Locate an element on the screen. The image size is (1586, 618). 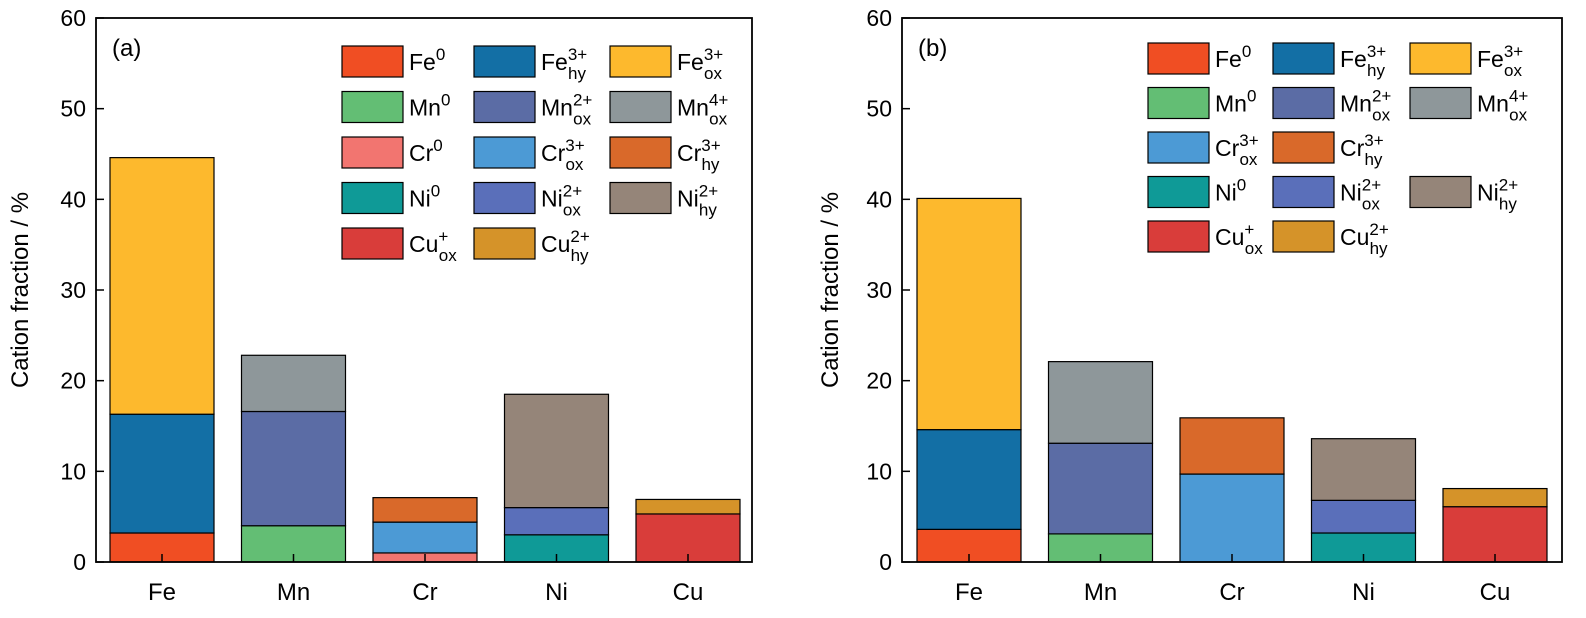
y-tick-label: 20 is located at coordinates (73, 381).